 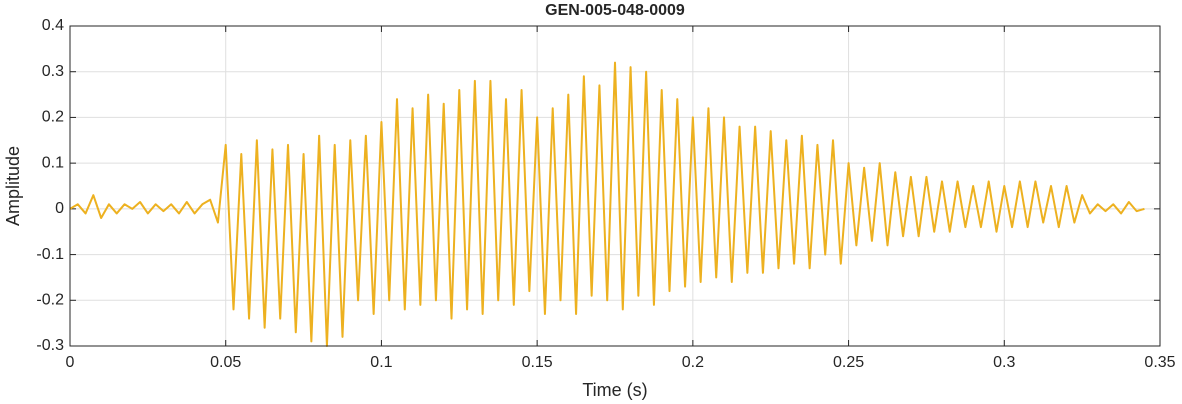 What do you see at coordinates (381, 362) in the screenshot?
I see `x-tick-label: 0.1` at bounding box center [381, 362].